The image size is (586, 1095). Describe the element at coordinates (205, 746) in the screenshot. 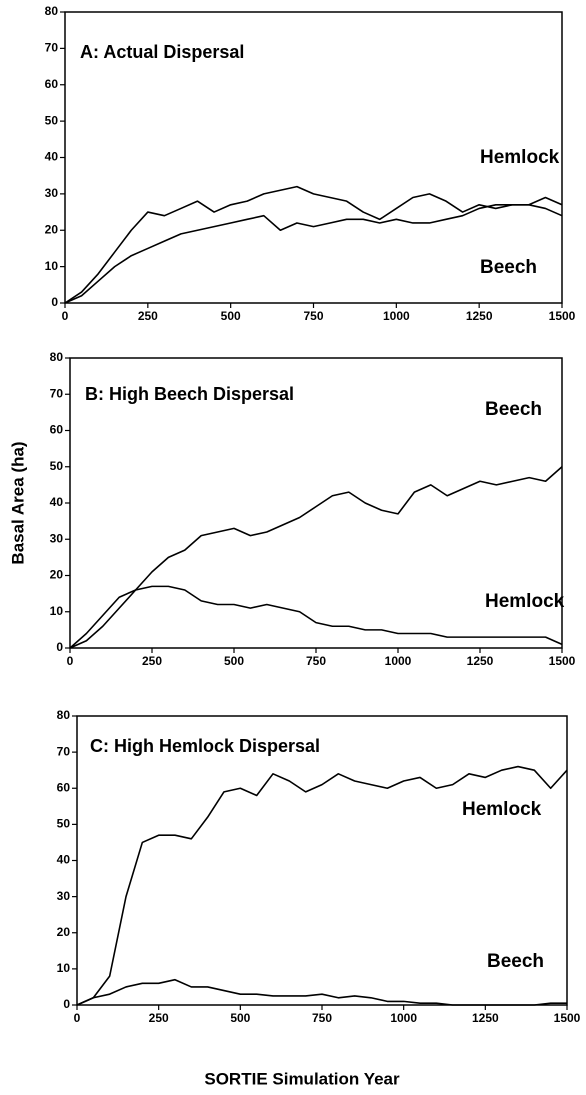

I see `panel-title: C: High Hemlock Dispersal` at that location.